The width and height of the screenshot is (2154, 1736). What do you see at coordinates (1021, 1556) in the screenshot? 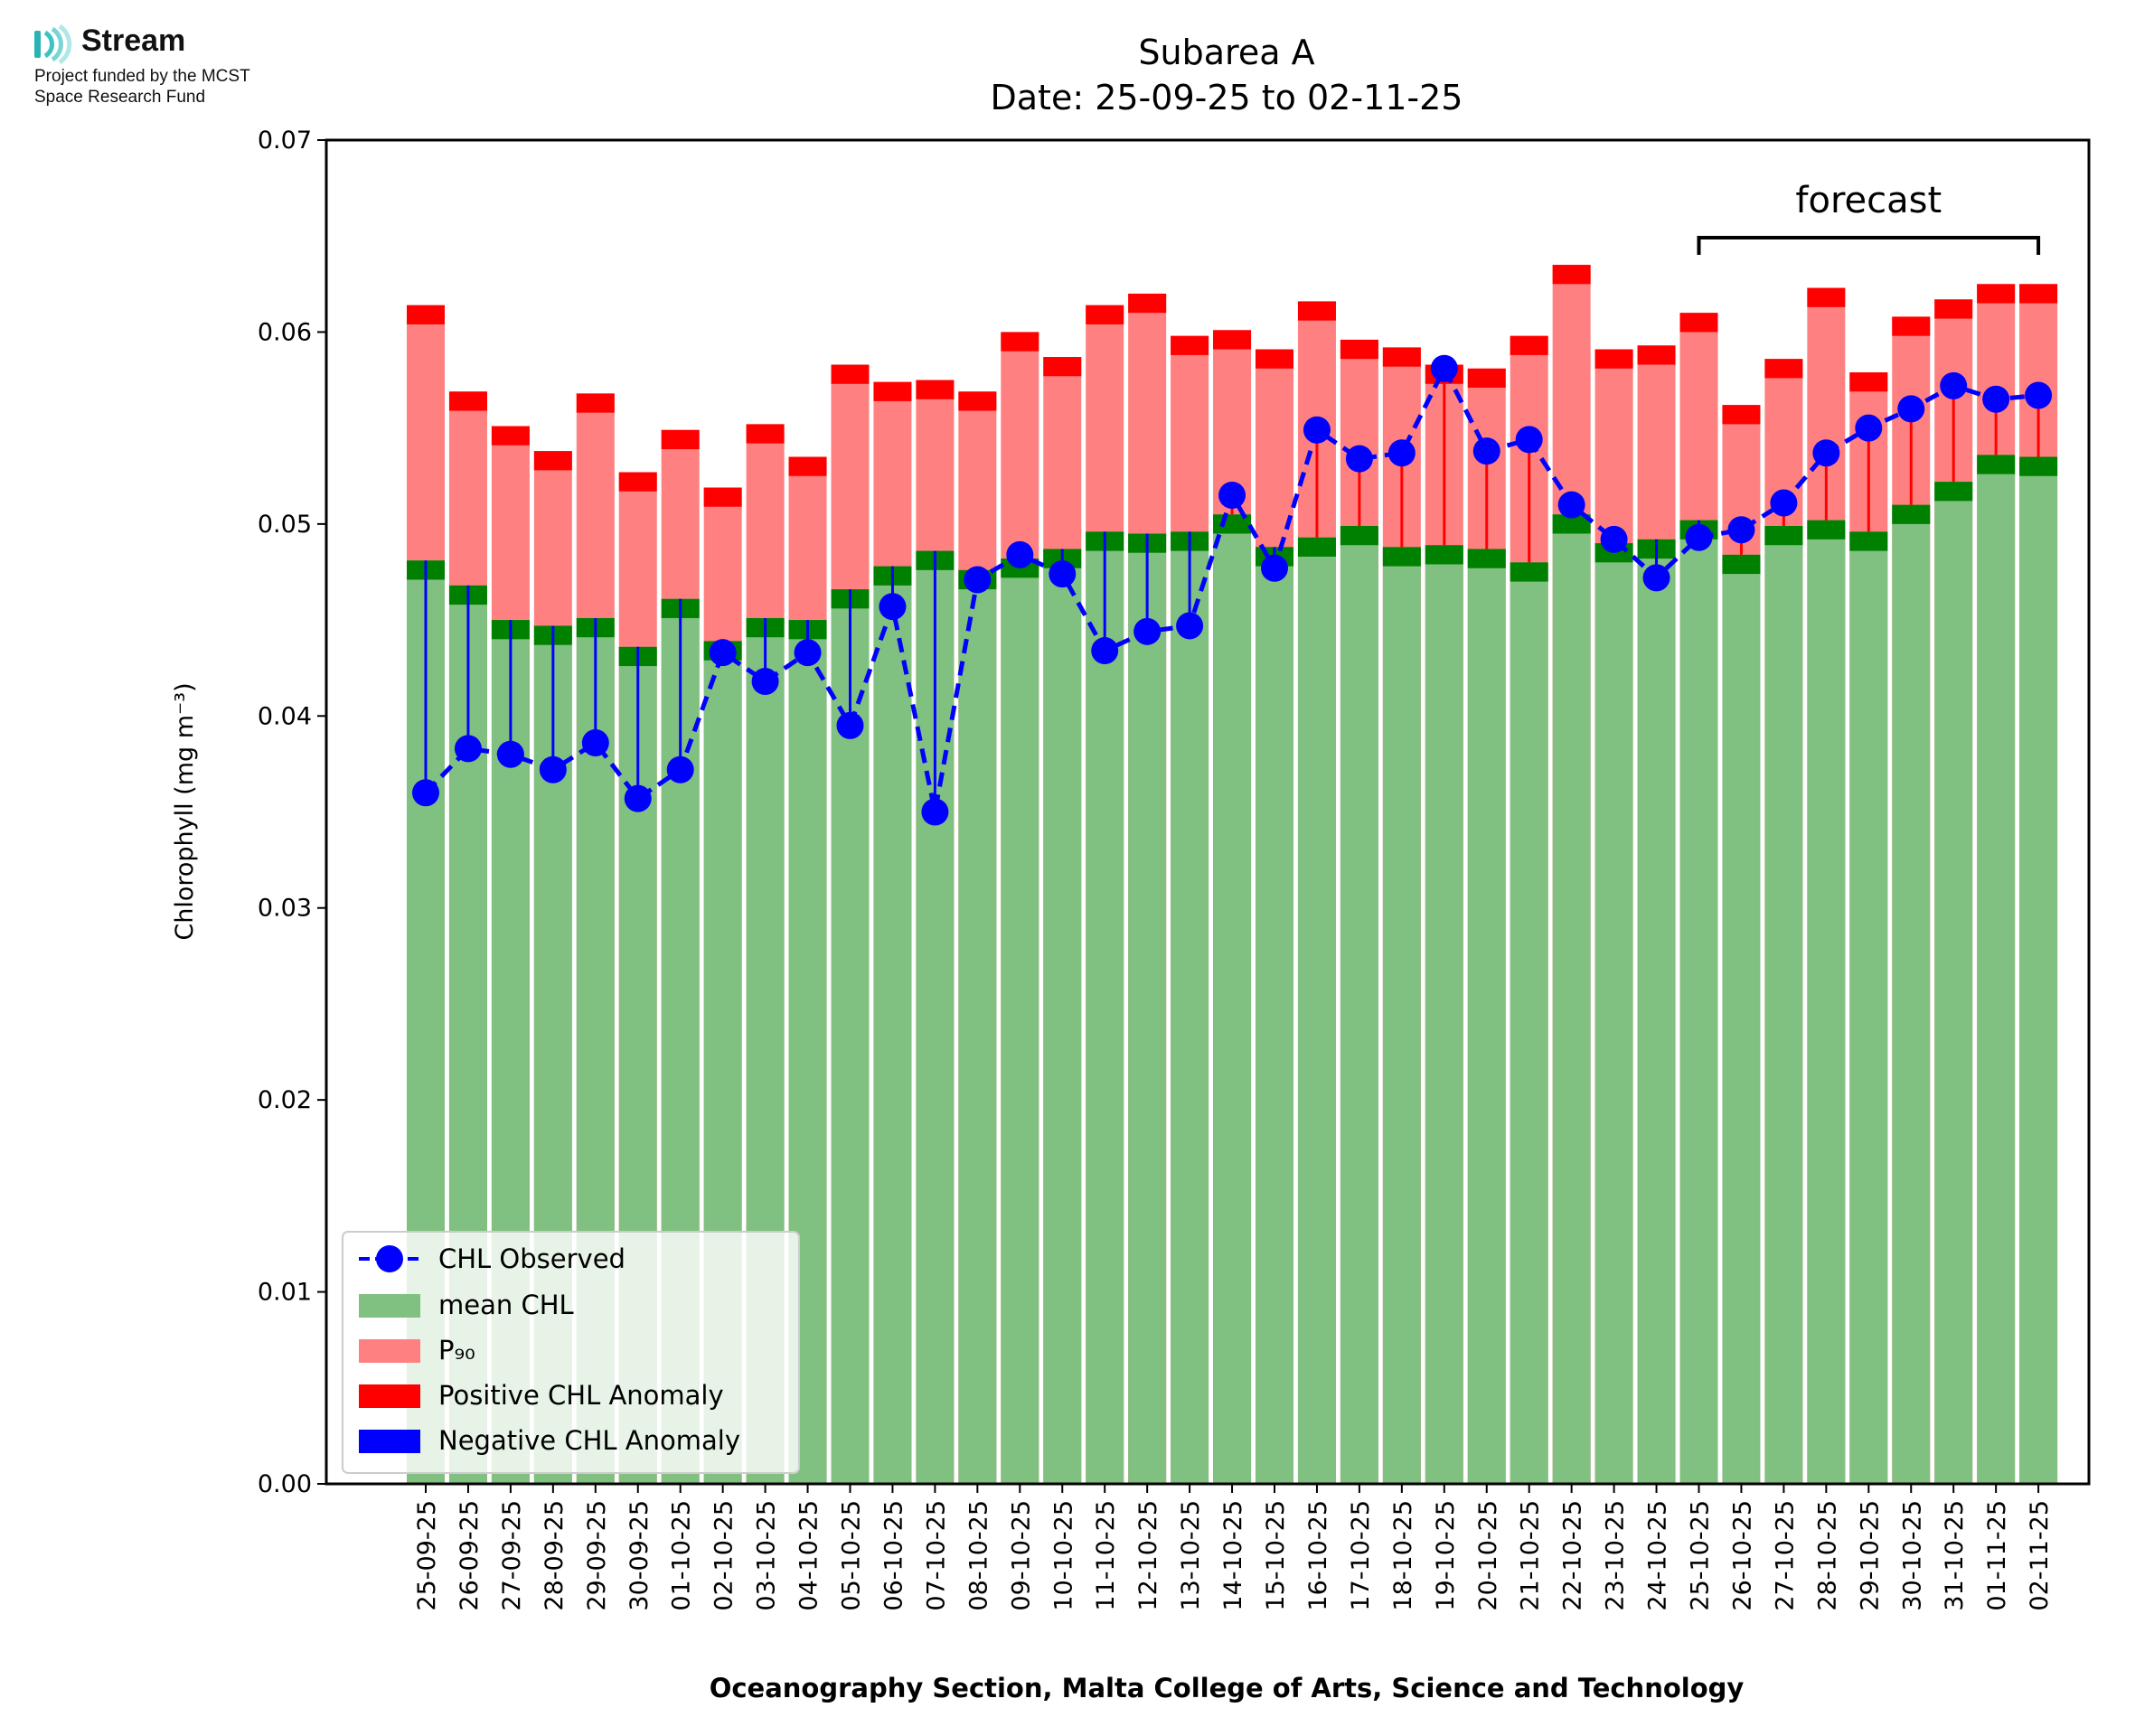
I see `x-tick-label: 09-10-25` at bounding box center [1021, 1556].